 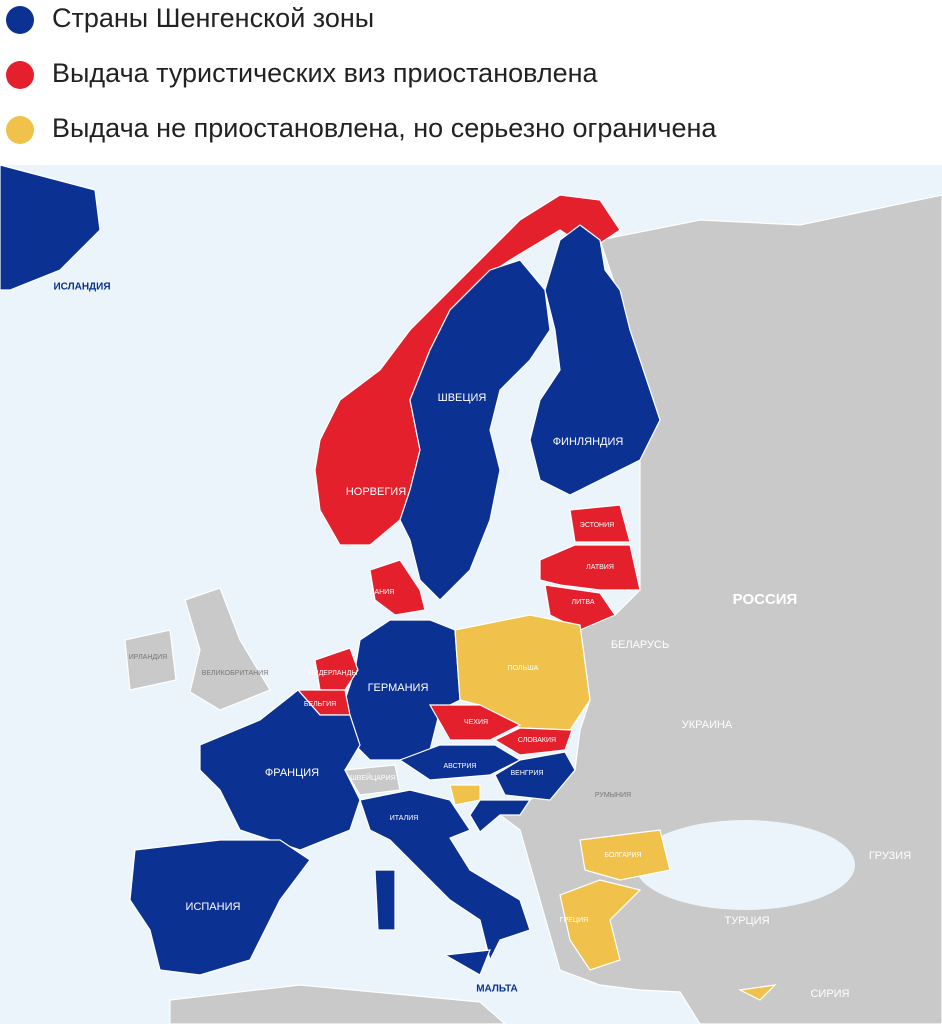 What do you see at coordinates (574, 920) in the screenshot?
I see `country-label: ГРЕЦИЯ` at bounding box center [574, 920].